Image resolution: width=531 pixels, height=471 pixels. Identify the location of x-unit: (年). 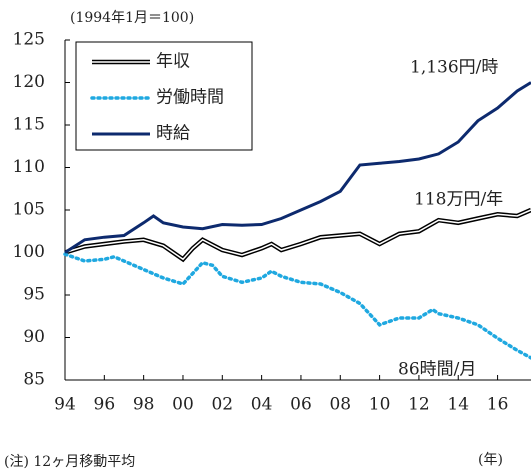
(490, 460).